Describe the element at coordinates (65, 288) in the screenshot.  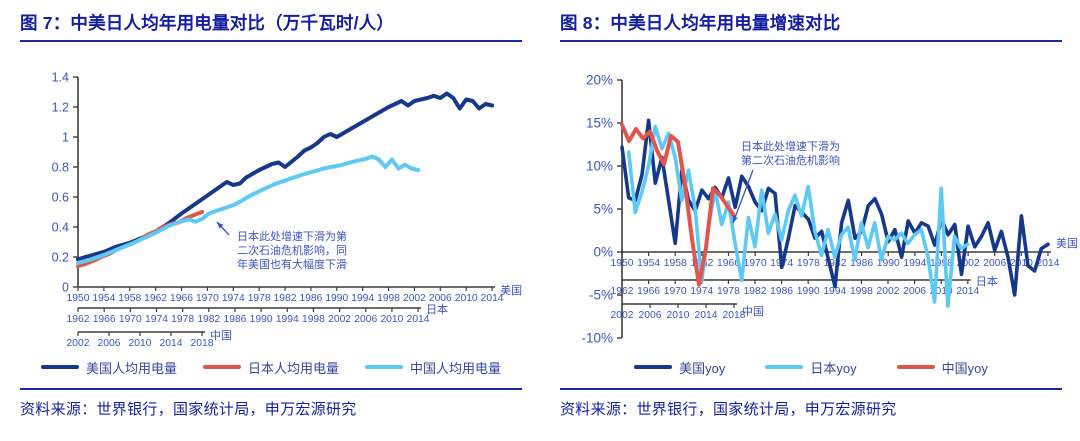
I see `y-tick-label: 0` at that location.